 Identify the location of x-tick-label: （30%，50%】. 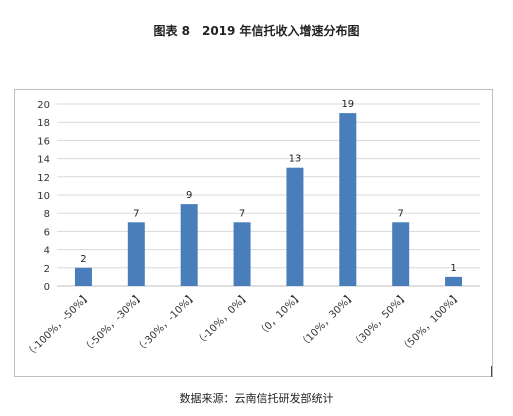
(380, 320).